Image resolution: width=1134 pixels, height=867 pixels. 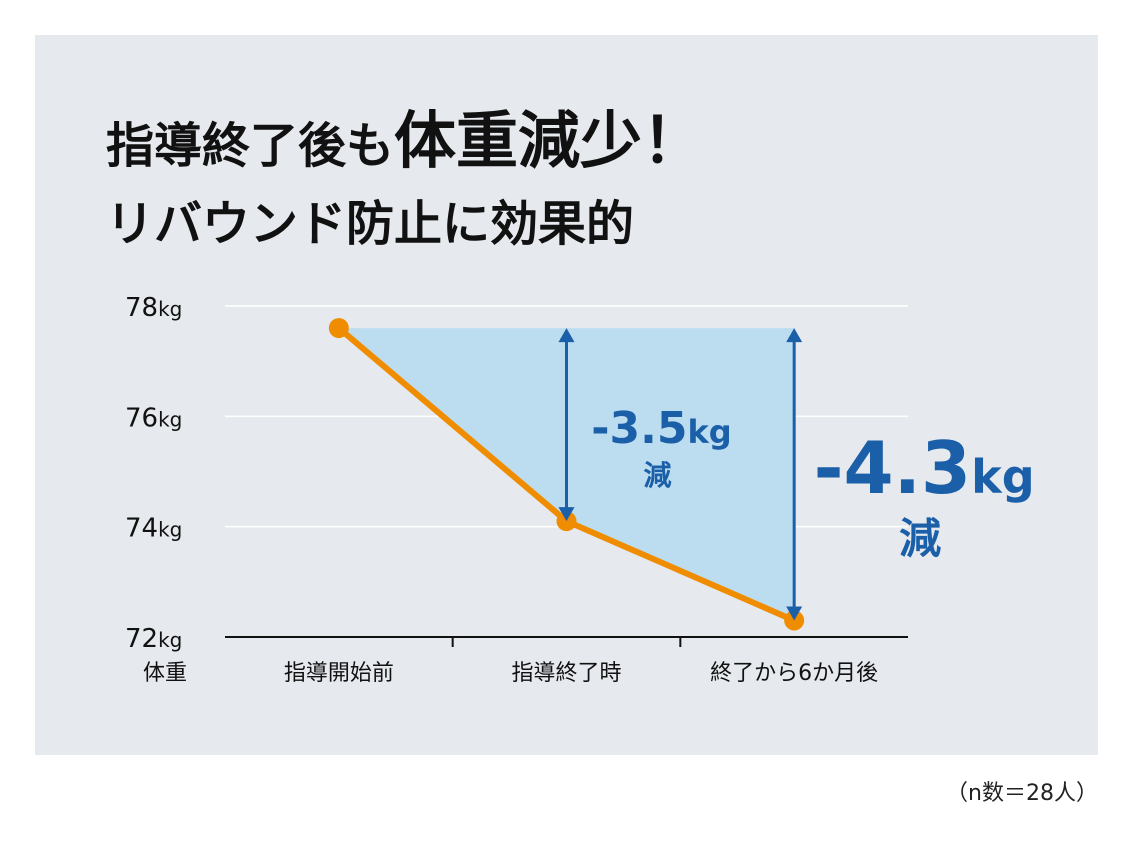 I want to click on y-axis-label: 体重, so click(x=165, y=673).